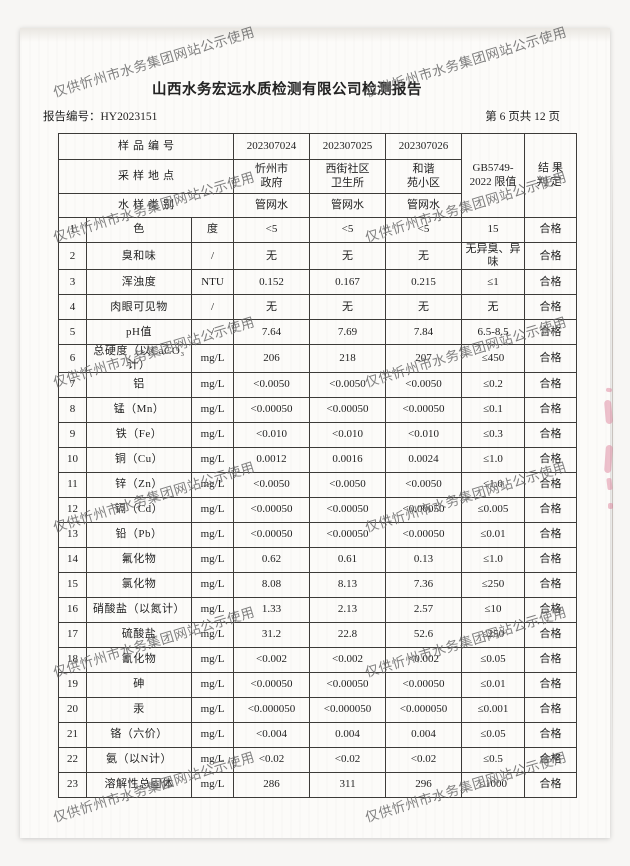 This screenshot has height=866, width=630. I want to click on cell-parameter: 铝, so click(139, 384).